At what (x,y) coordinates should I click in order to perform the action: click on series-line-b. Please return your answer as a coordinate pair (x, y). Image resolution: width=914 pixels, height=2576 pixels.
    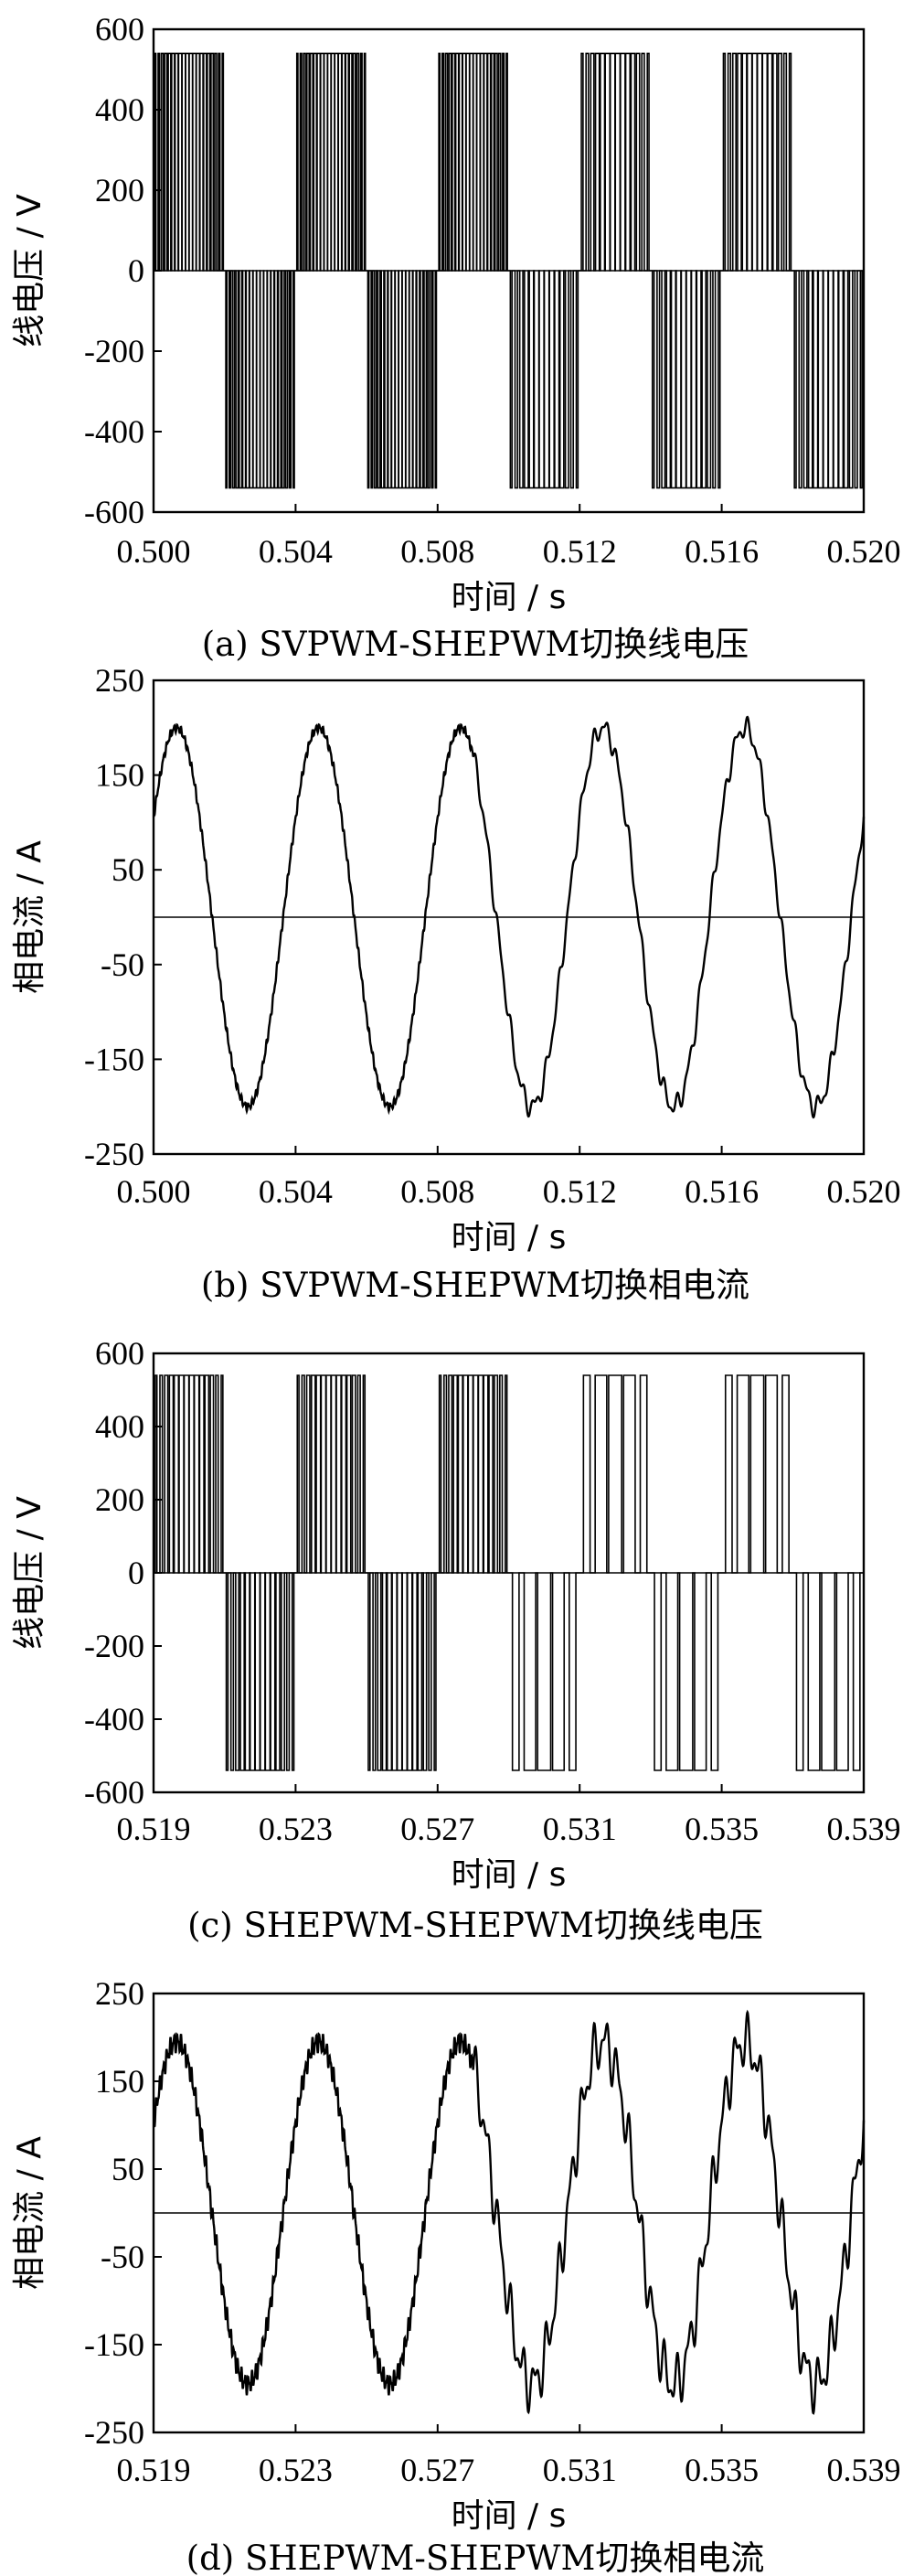
    Looking at the image, I should click on (509, 917).